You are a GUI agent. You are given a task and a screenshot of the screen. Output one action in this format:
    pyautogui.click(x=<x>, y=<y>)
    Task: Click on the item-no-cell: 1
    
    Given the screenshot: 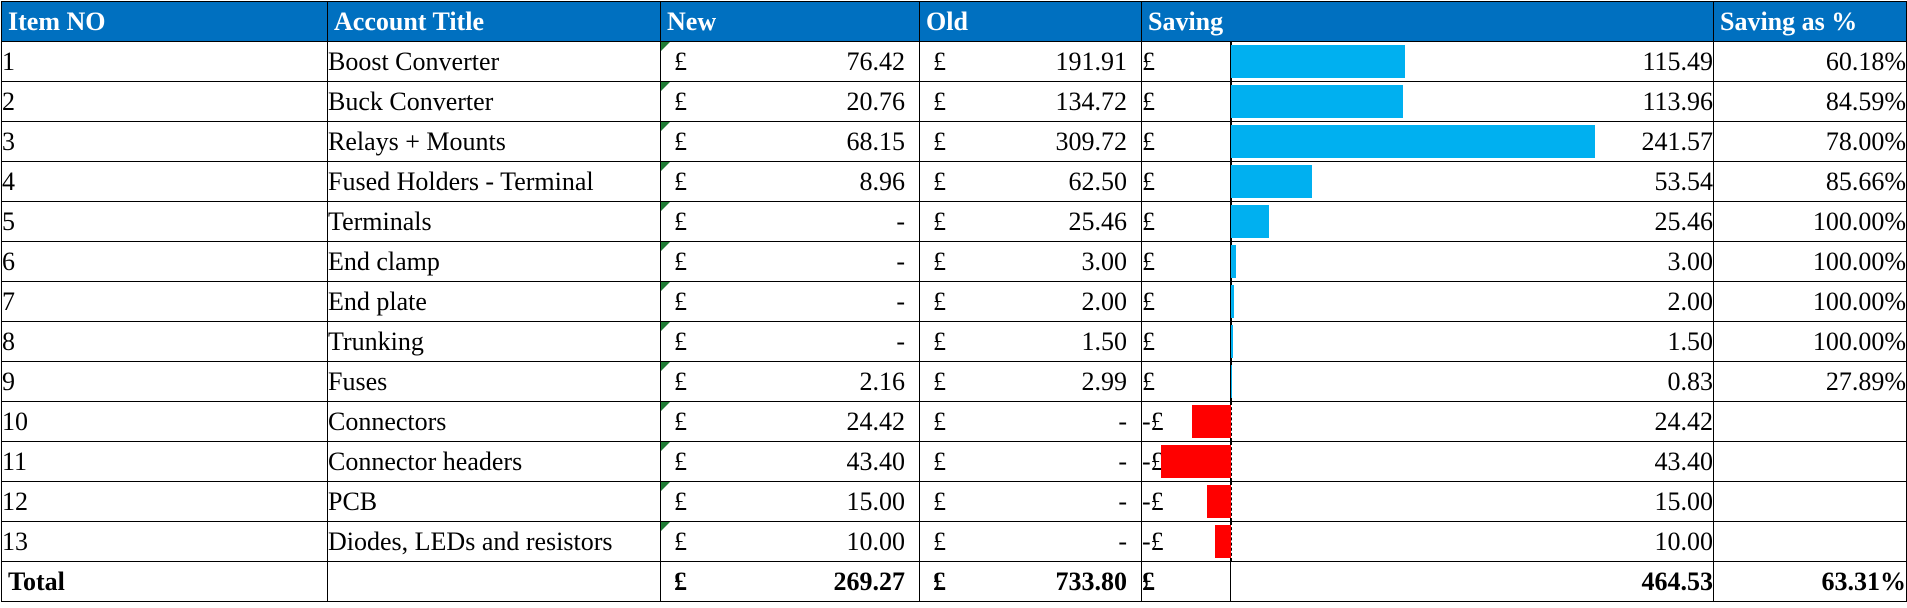 What is the action you would take?
    pyautogui.click(x=164, y=61)
    